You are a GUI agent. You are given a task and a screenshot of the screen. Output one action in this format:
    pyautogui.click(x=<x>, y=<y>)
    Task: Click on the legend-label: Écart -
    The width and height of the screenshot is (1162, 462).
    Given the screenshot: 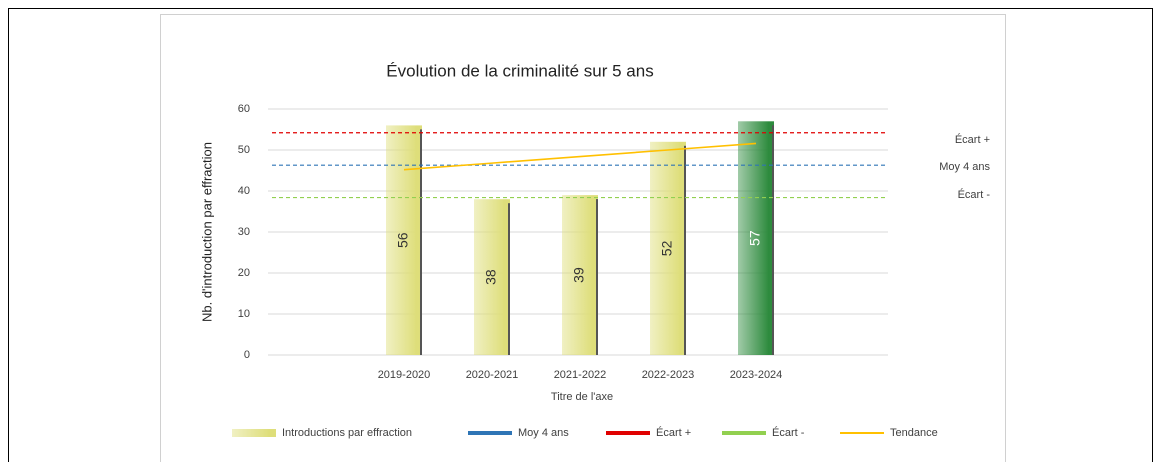 What is the action you would take?
    pyautogui.click(x=788, y=432)
    